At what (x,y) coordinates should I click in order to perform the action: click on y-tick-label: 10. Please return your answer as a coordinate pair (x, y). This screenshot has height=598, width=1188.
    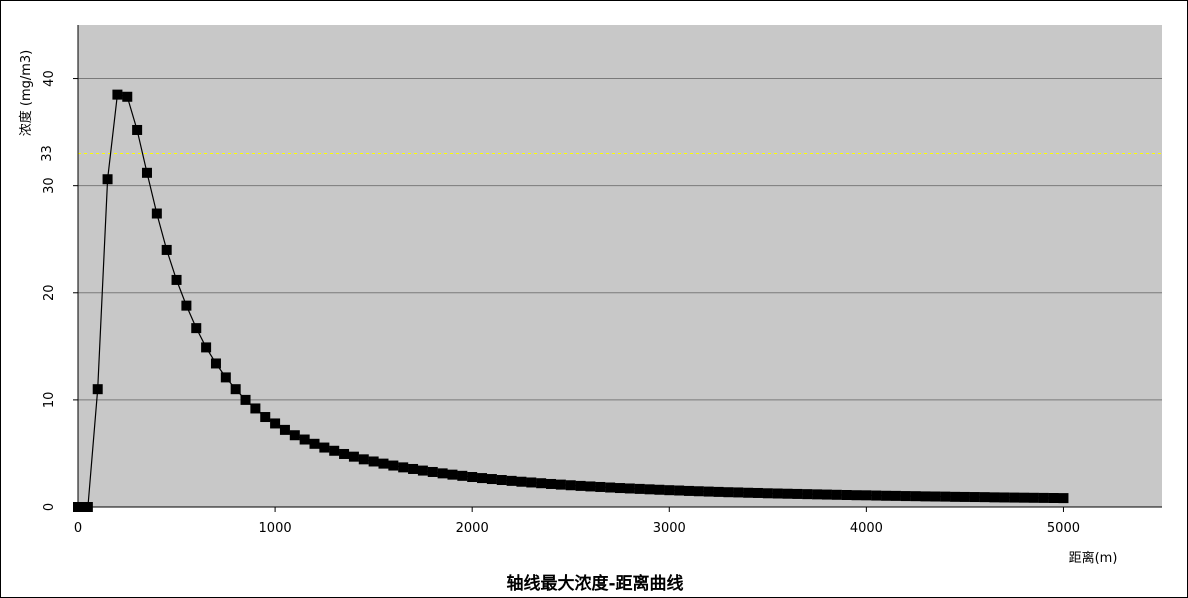
    Looking at the image, I should click on (49, 400).